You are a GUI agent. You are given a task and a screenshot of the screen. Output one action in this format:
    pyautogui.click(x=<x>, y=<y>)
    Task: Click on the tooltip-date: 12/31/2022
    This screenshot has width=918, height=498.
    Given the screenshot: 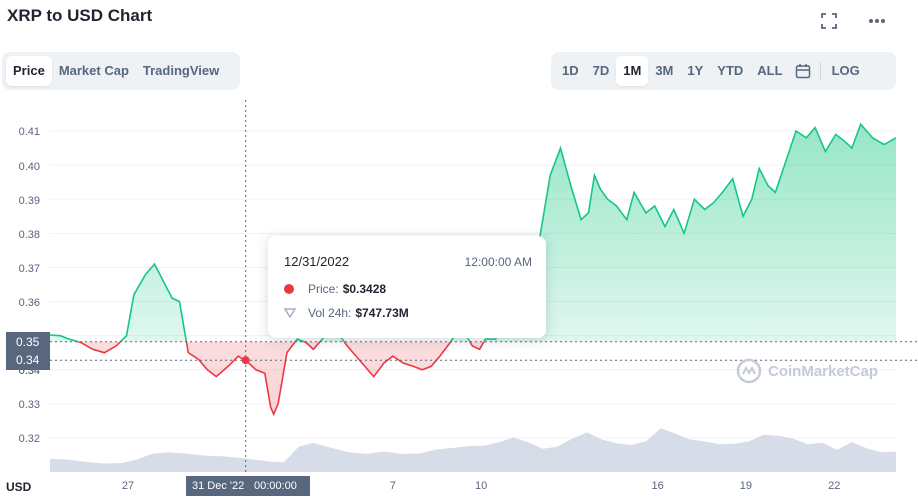 What is the action you would take?
    pyautogui.click(x=317, y=261)
    